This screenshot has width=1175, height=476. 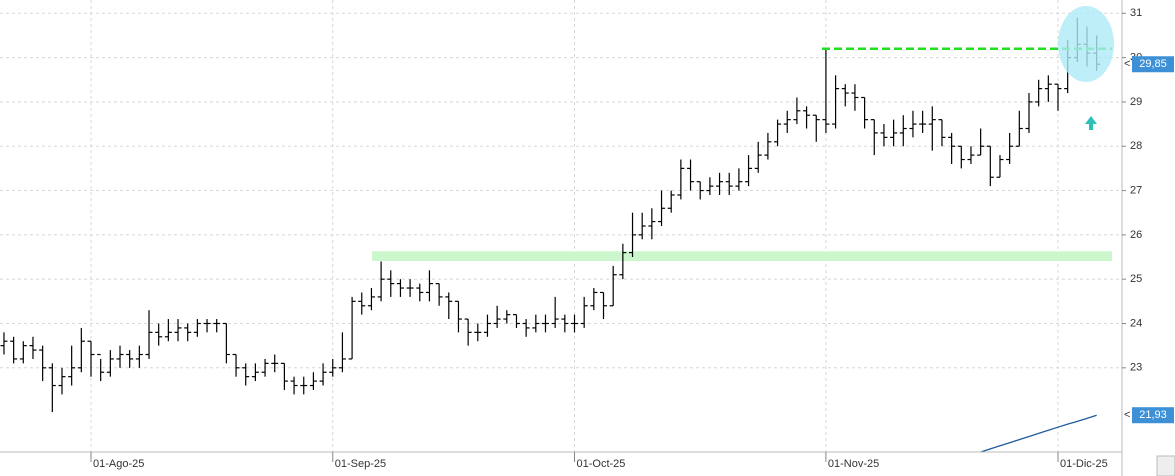 What do you see at coordinates (1091, 123) in the screenshot?
I see `up-arrow` at bounding box center [1091, 123].